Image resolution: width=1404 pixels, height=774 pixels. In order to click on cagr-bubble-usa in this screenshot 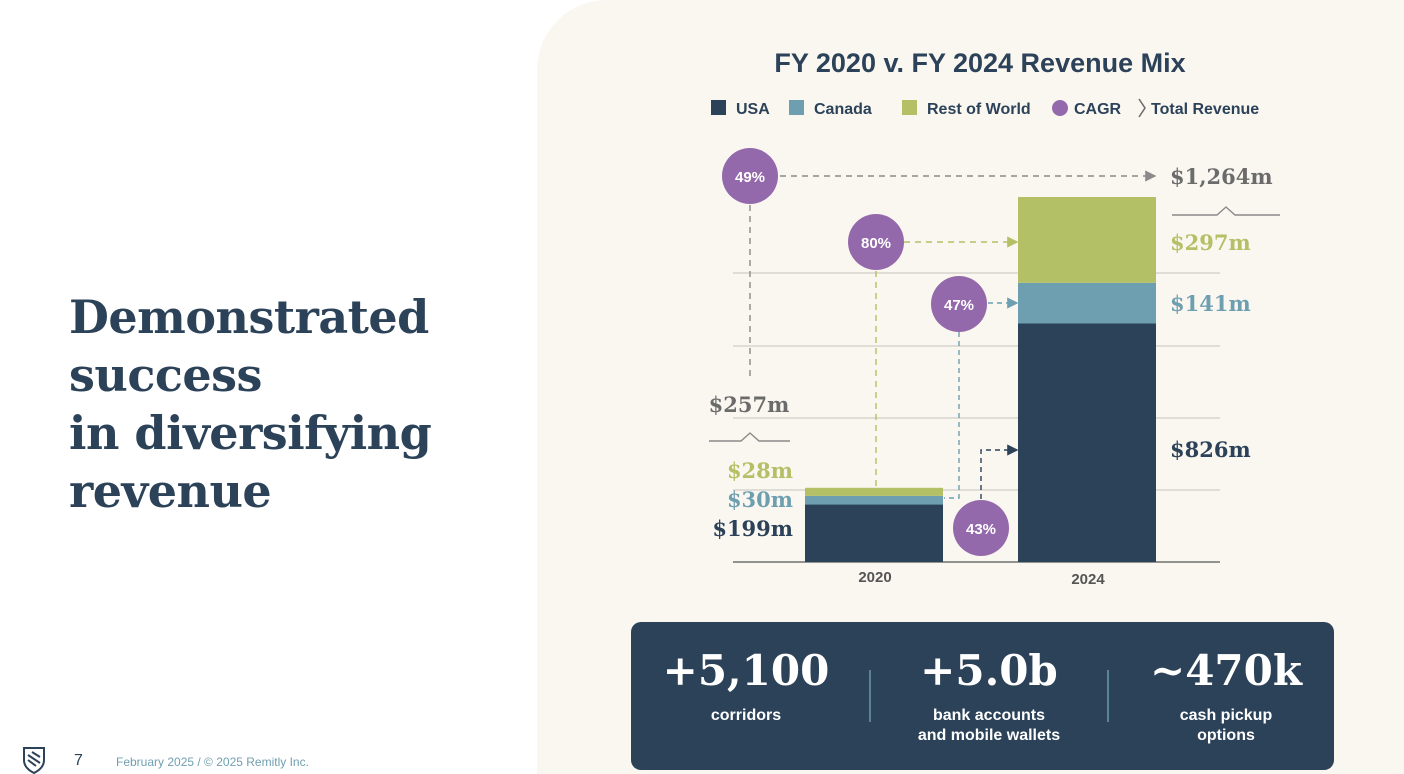, I will do `click(981, 528)`.